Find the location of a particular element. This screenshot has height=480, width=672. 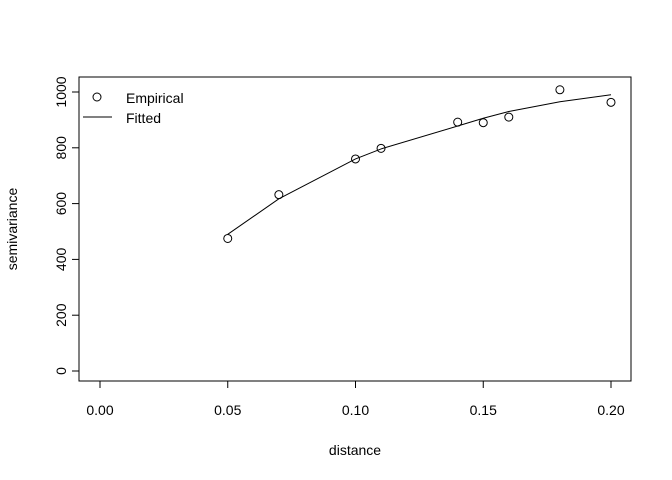

y-axis: 0 200 400 600 800 1000 is located at coordinates (66, 225).